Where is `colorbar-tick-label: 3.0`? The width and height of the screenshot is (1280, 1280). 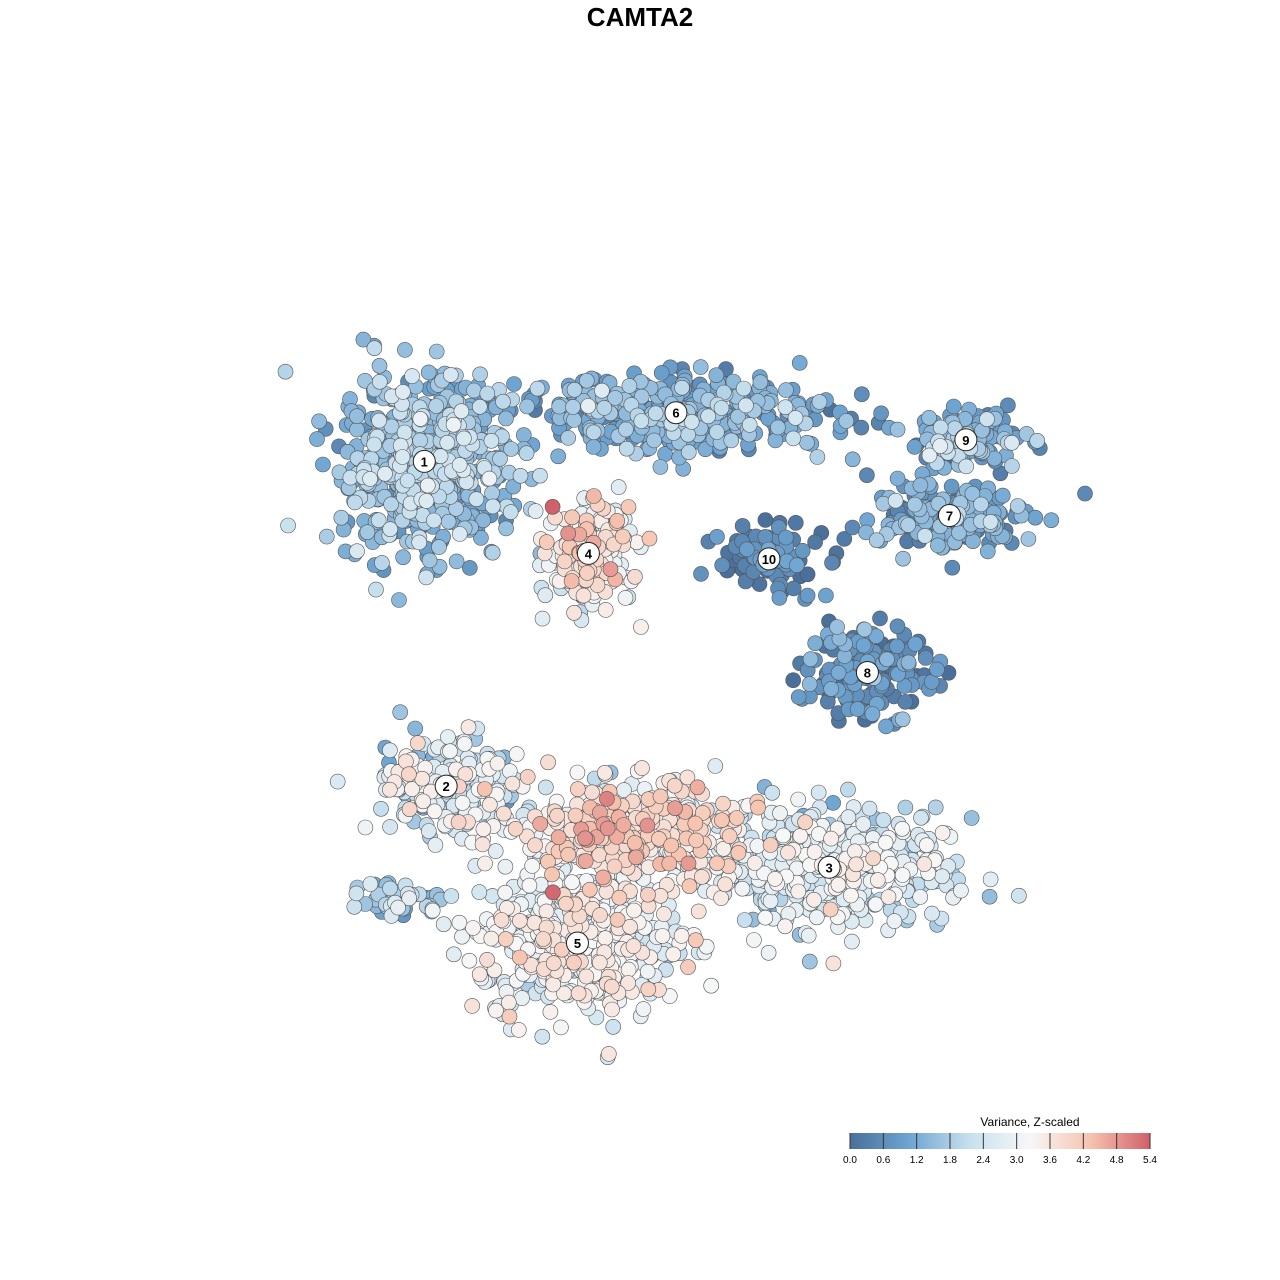 colorbar-tick-label: 3.0 is located at coordinates (1017, 1160).